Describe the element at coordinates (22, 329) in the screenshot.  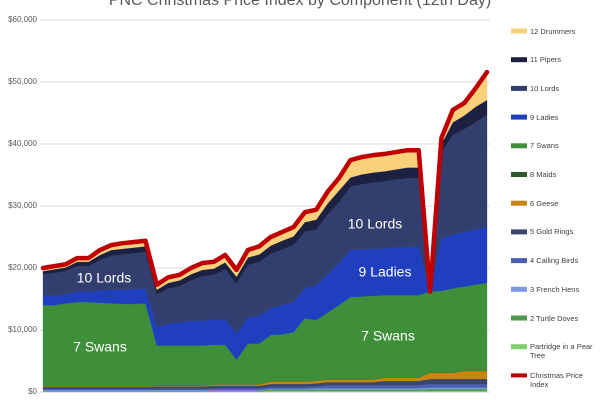
I see `y-tick-label: $10,000` at that location.